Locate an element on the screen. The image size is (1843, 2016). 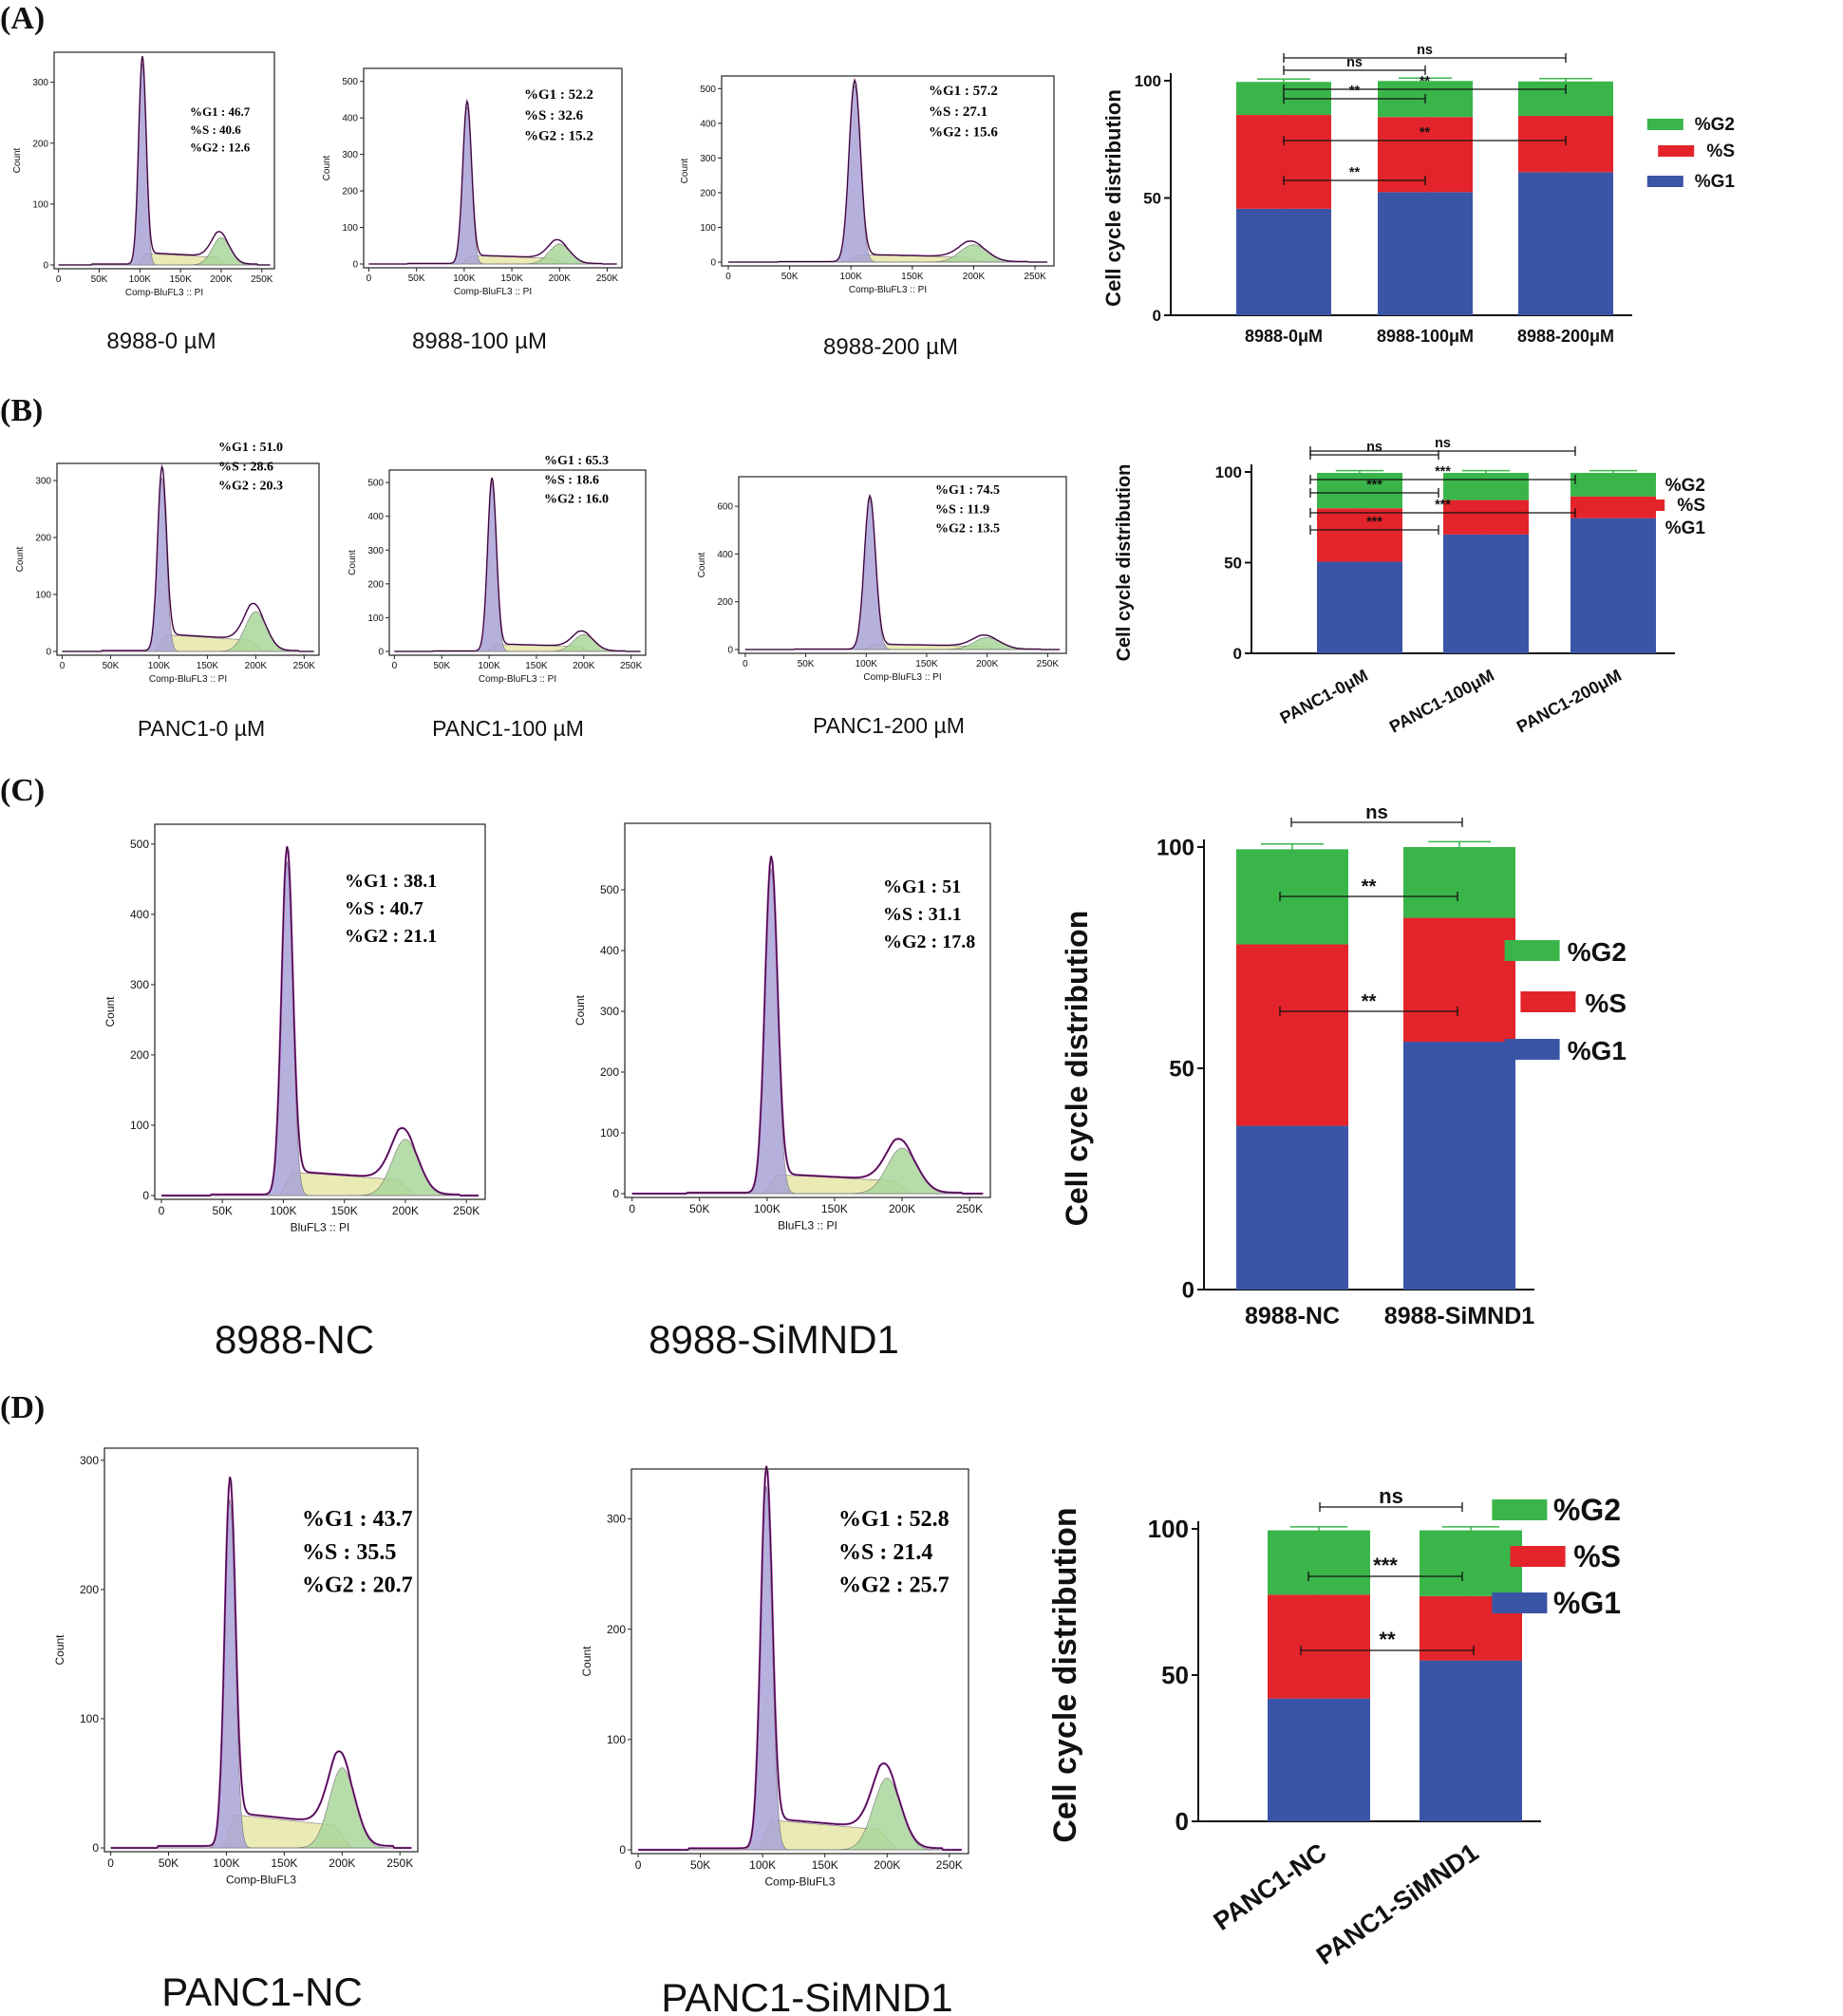
stat-g1: %G1 : 52.8 is located at coordinates (894, 1519).